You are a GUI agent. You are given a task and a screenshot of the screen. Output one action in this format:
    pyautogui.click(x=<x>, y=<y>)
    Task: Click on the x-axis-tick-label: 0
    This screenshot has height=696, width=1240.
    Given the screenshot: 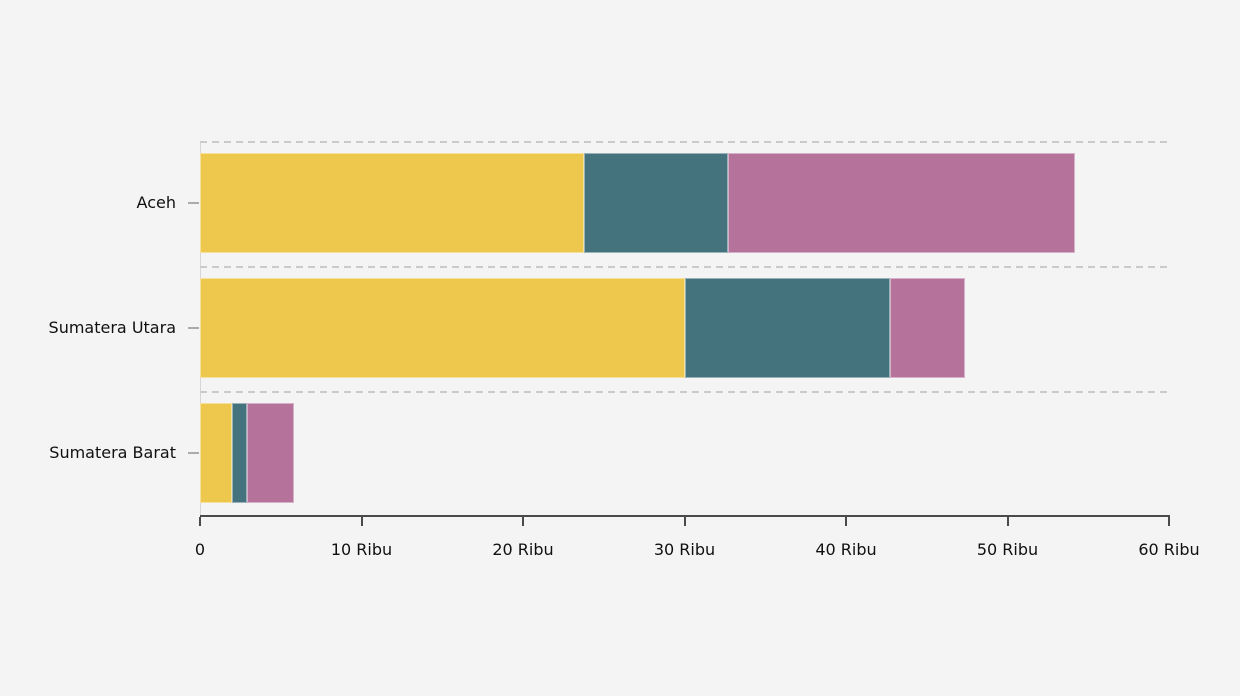 What is the action you would take?
    pyautogui.click(x=200, y=549)
    